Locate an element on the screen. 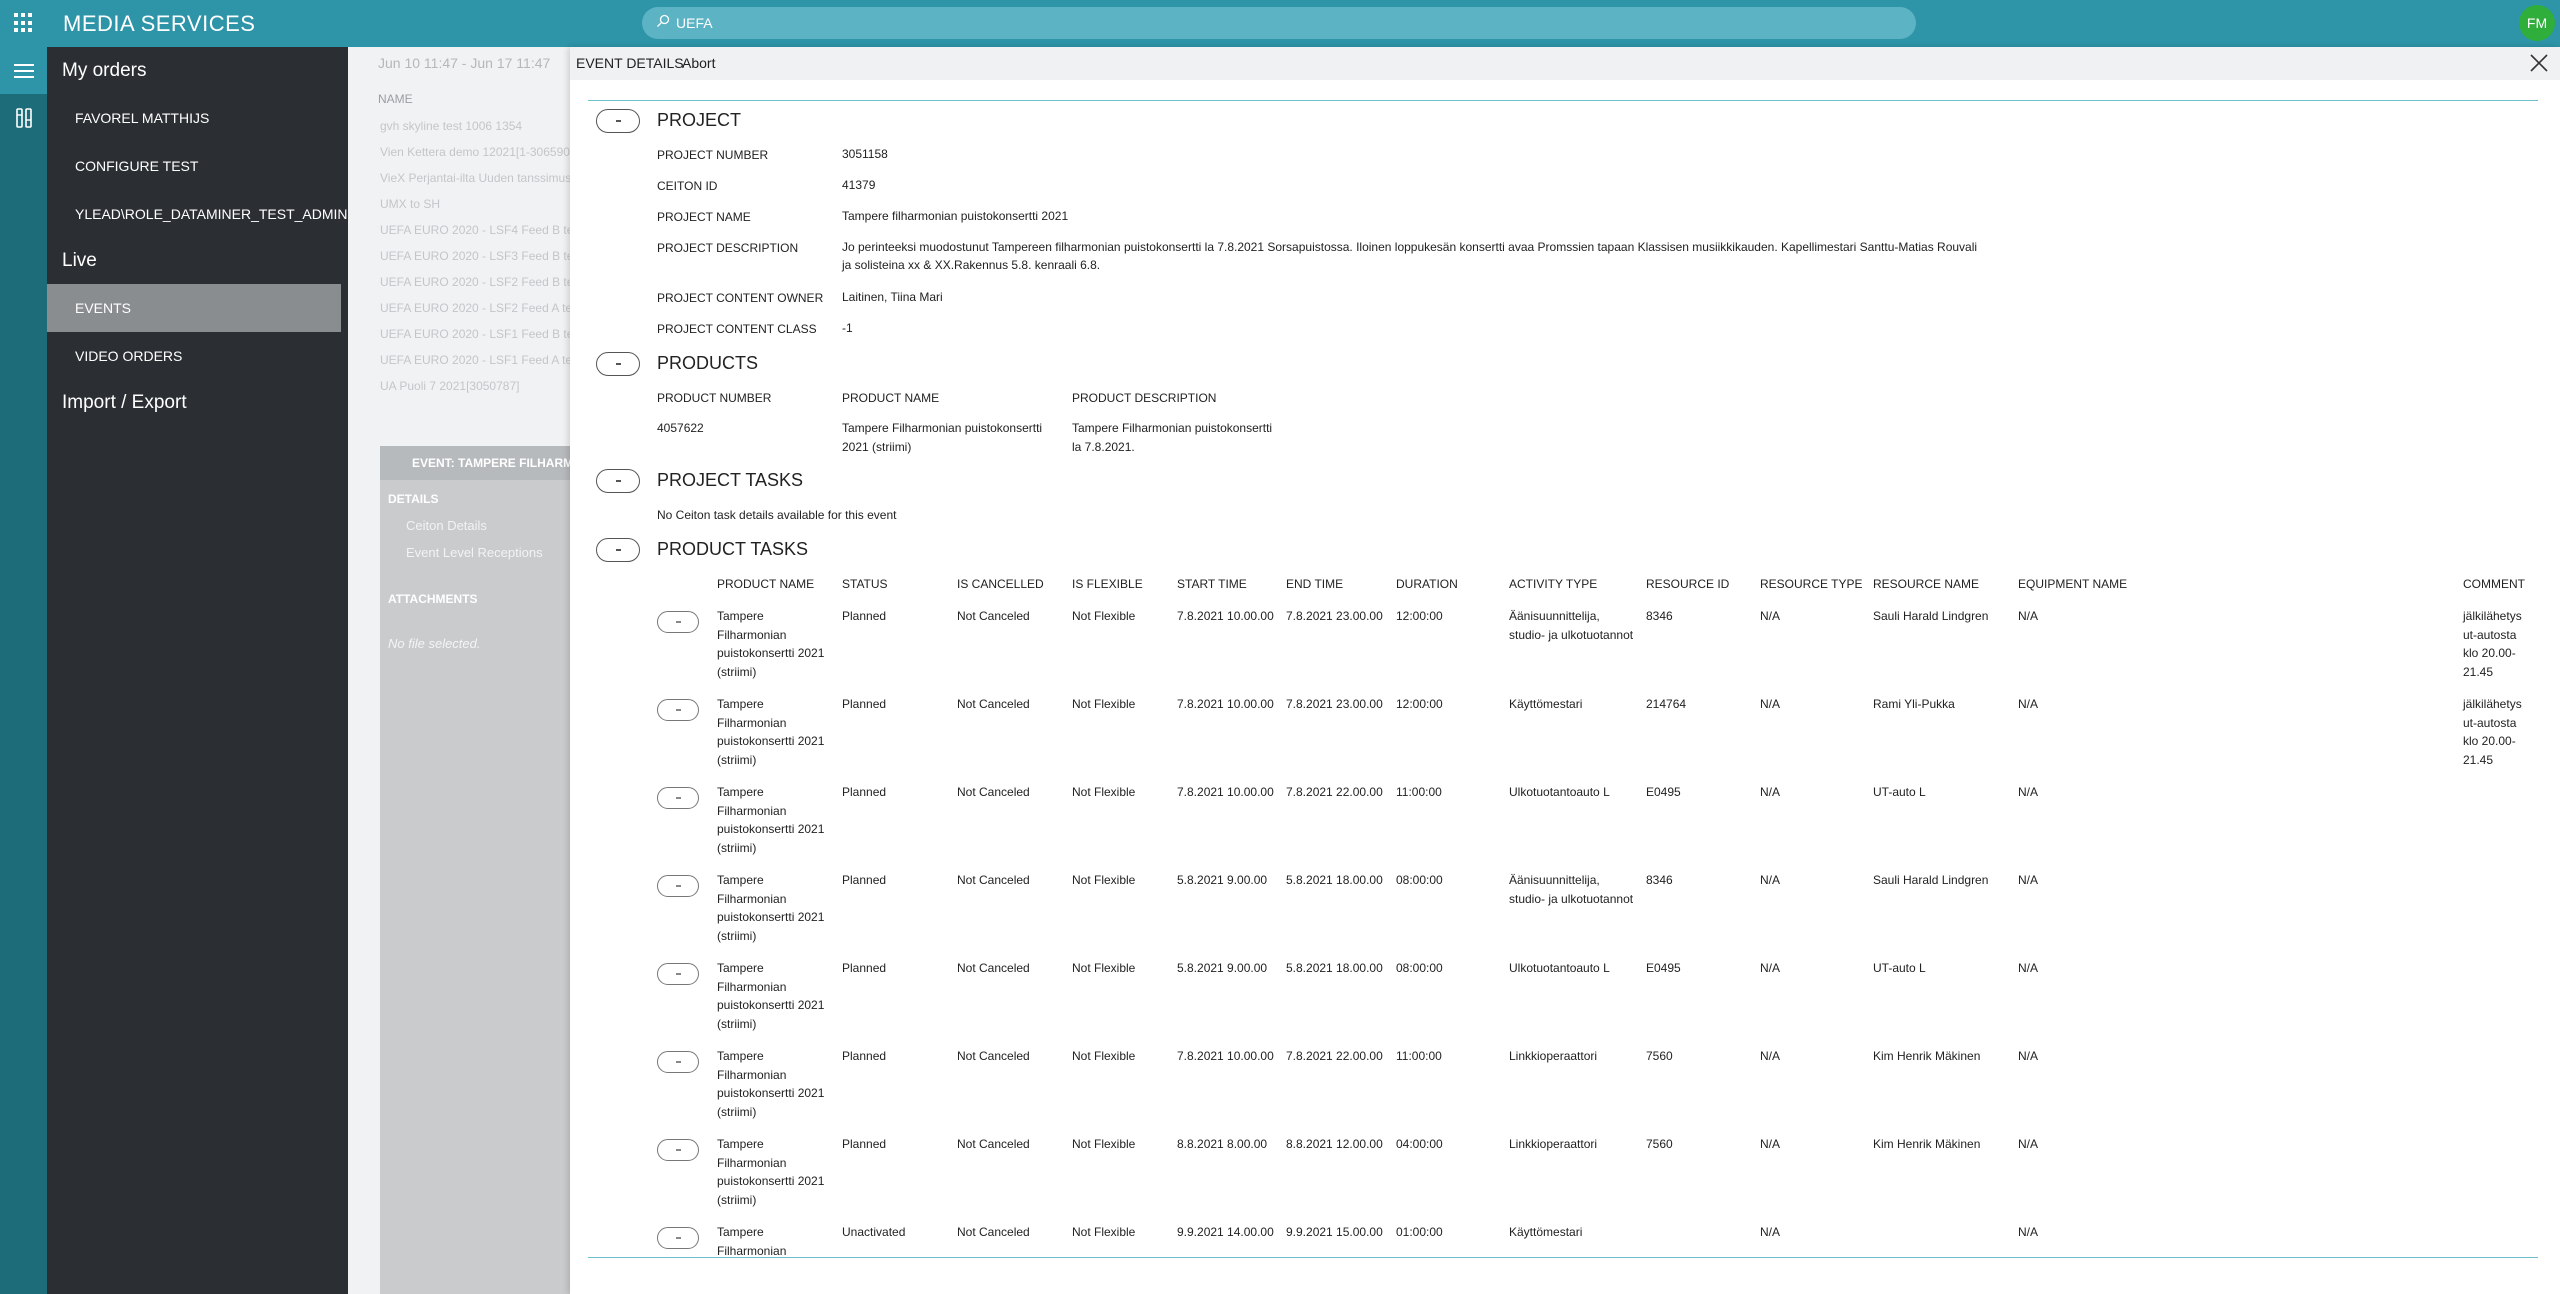 The image size is (2560, 1294). list-item: Vien Kettera demo 12021[1-306590] is located at coordinates (477, 152).